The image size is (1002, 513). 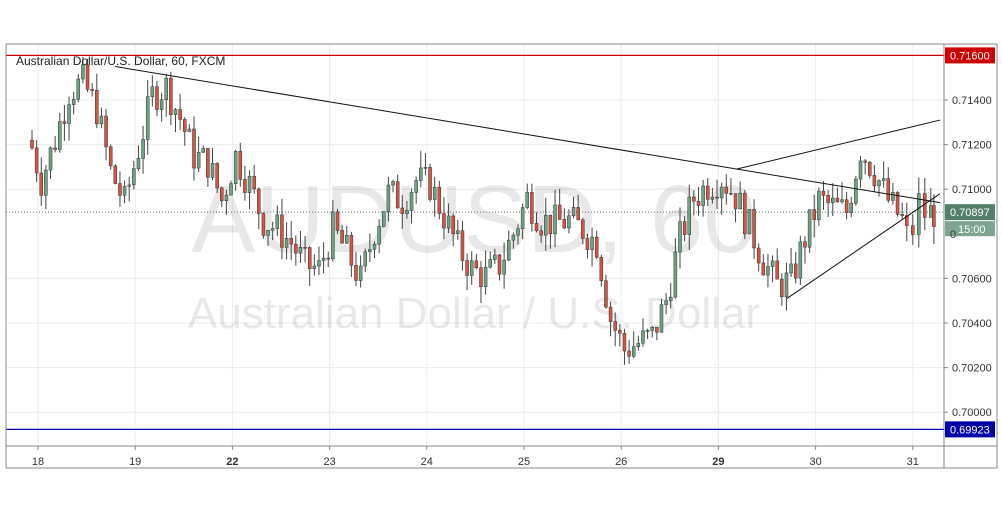 I want to click on current-price-label: 0.70897, so click(x=970, y=213).